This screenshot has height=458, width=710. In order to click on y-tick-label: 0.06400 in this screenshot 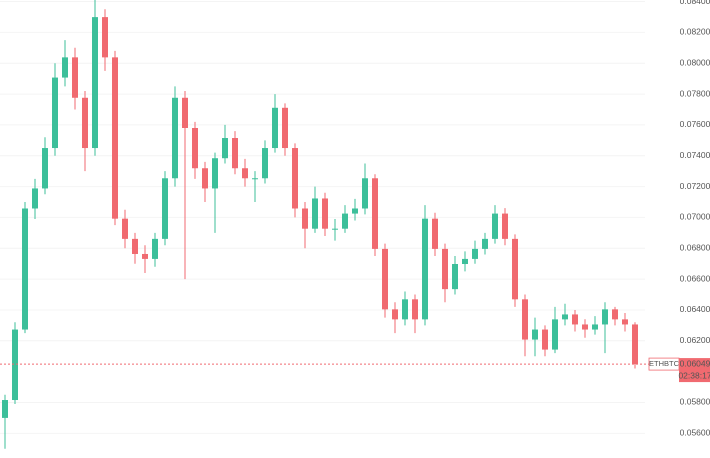, I will do `click(695, 309)`.